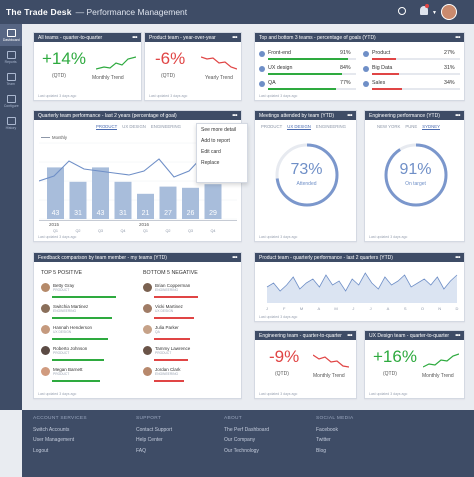  I want to click on sidebar-item-team: Team, so click(11, 79).